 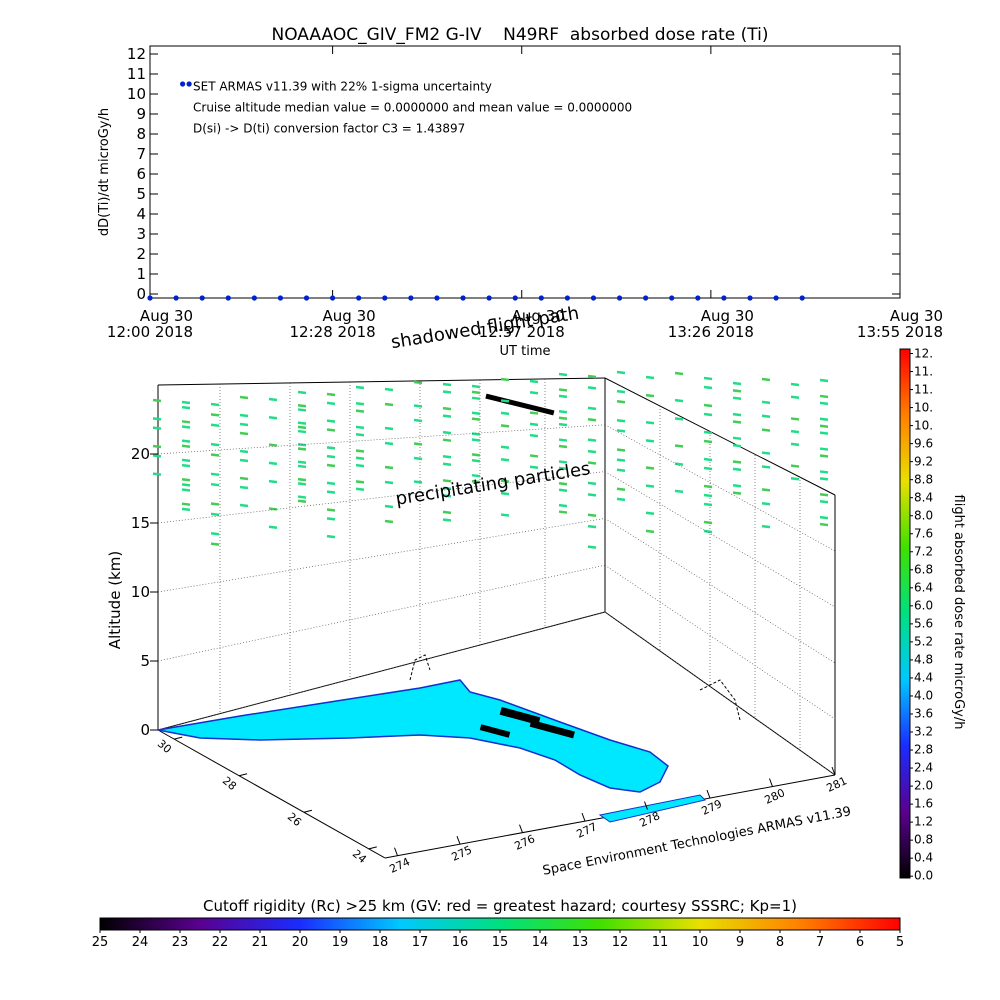 What do you see at coordinates (924, 749) in the screenshot?
I see `colorbar-tick-label: 2.8` at bounding box center [924, 749].